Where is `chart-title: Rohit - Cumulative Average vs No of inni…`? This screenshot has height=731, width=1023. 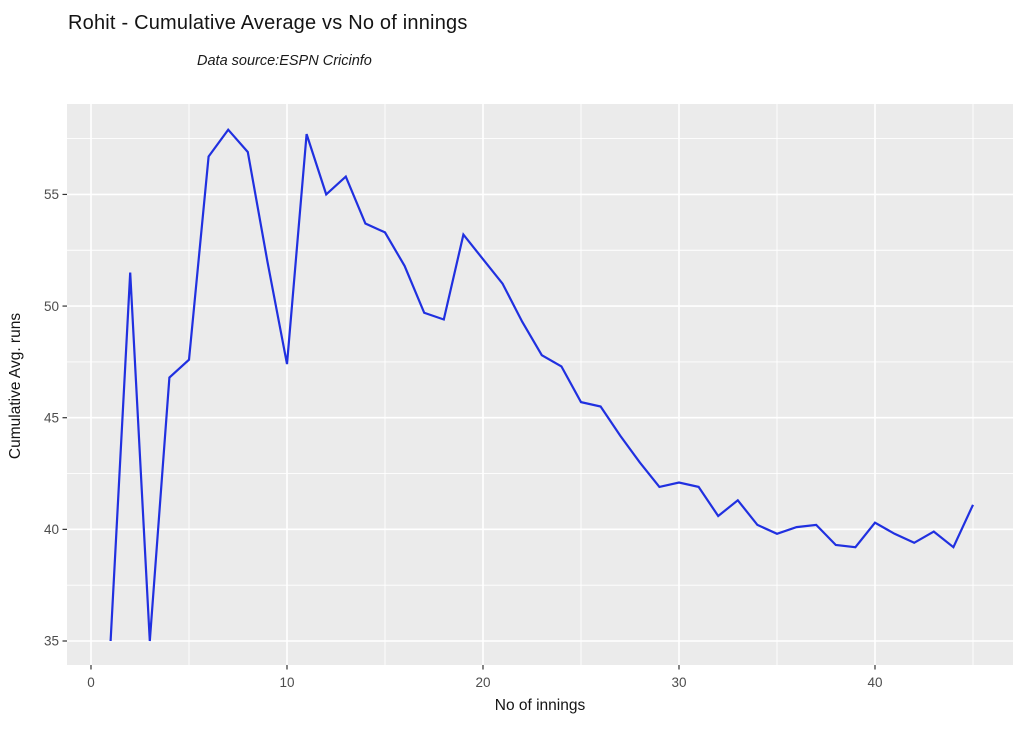
chart-title: Rohit - Cumulative Average vs No of inni… is located at coordinates (268, 23).